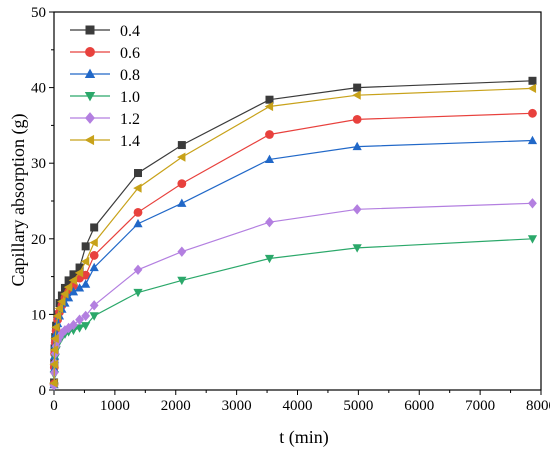 The image size is (550, 454). What do you see at coordinates (105, 31) in the screenshot?
I see `legend-item: 0.4` at bounding box center [105, 31].